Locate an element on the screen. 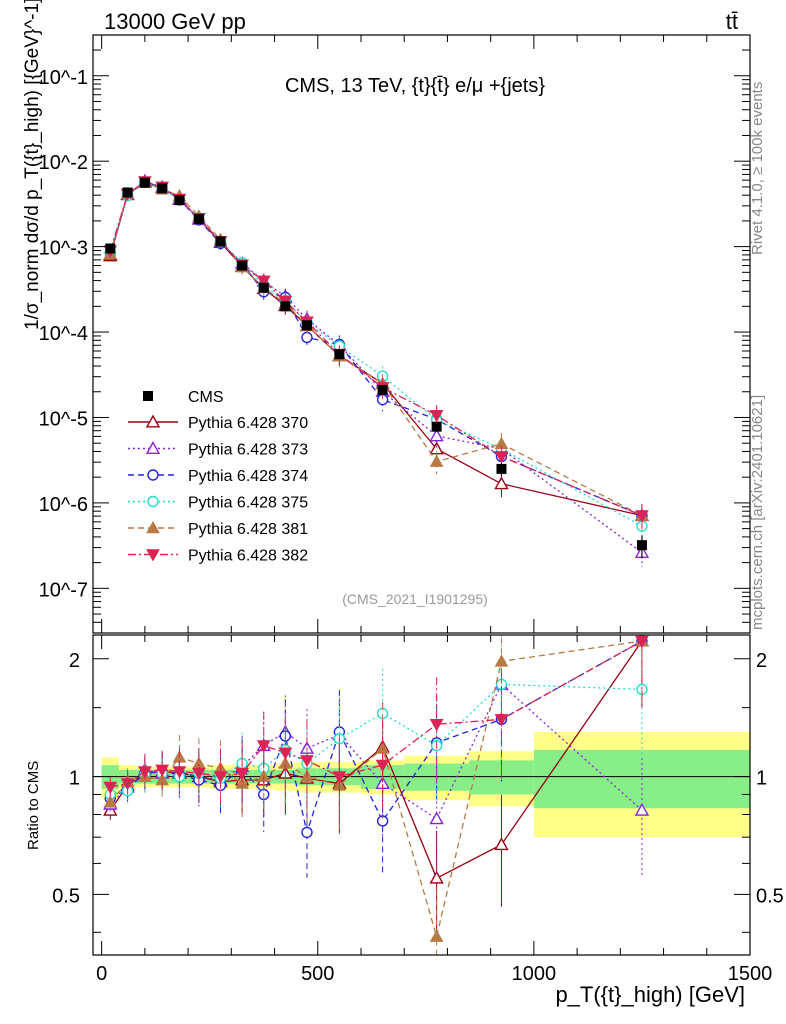  ratio-tick-label-right: 1 is located at coordinates (761, 779).